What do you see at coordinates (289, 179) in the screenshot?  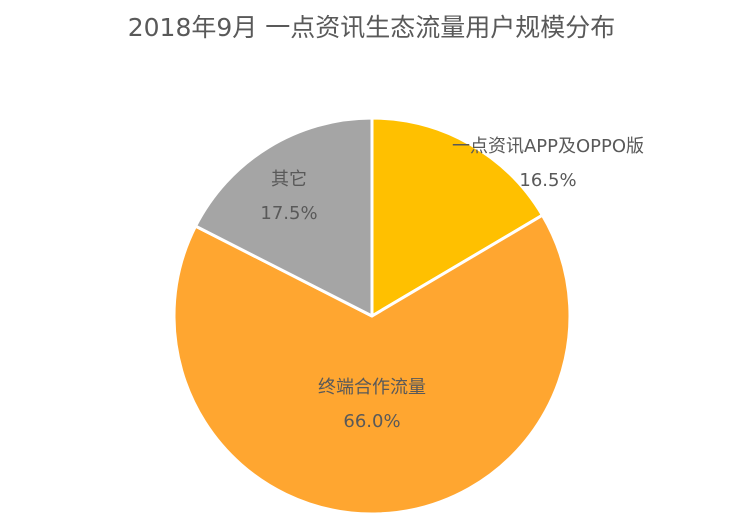 I see `slice-label-3: 其它` at bounding box center [289, 179].